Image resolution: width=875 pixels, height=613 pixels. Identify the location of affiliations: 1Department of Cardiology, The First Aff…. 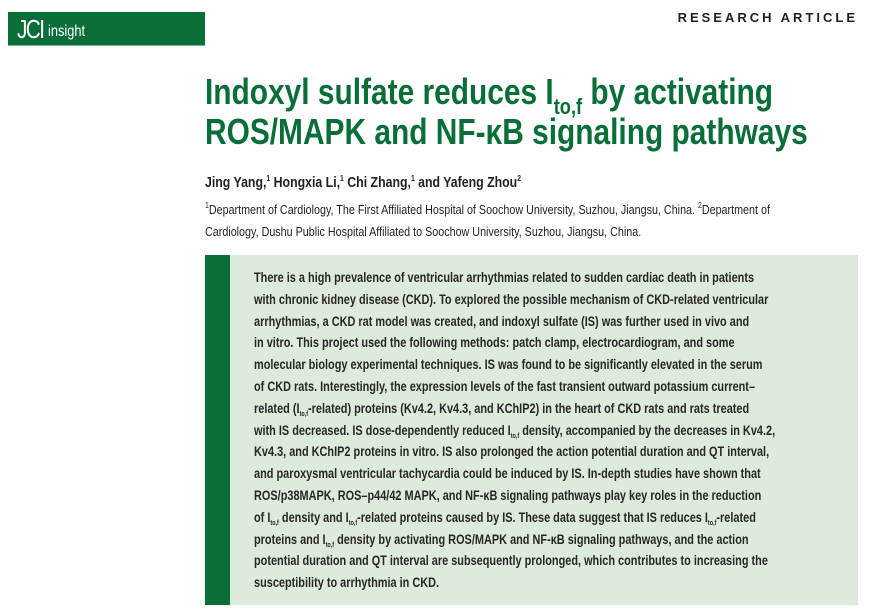
(532, 221).